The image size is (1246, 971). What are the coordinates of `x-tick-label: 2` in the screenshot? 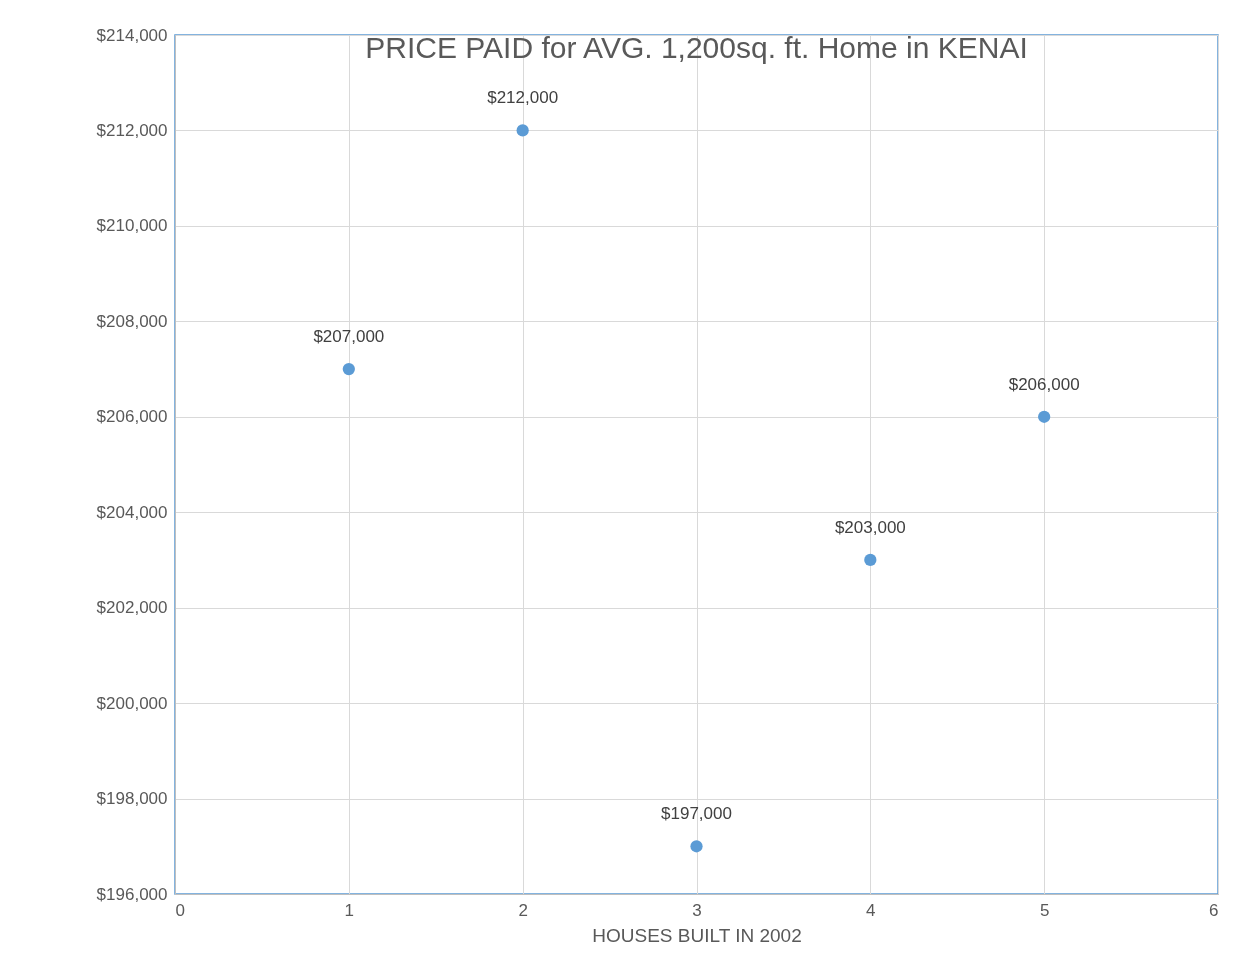 It's located at (523, 910).